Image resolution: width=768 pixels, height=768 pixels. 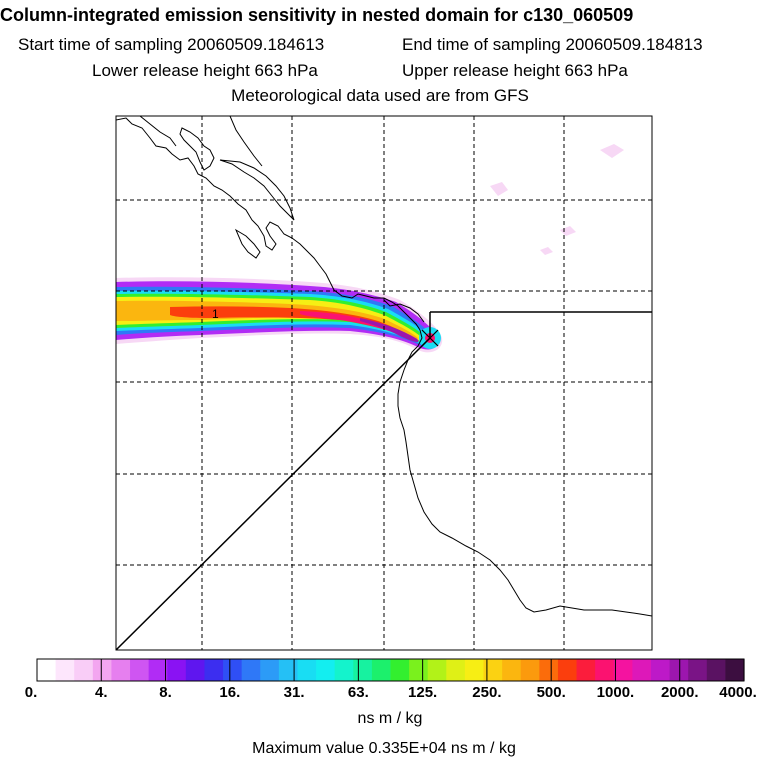 What do you see at coordinates (171, 44) in the screenshot?
I see `start-time-label: Start time of sampling 20060509.184613` at bounding box center [171, 44].